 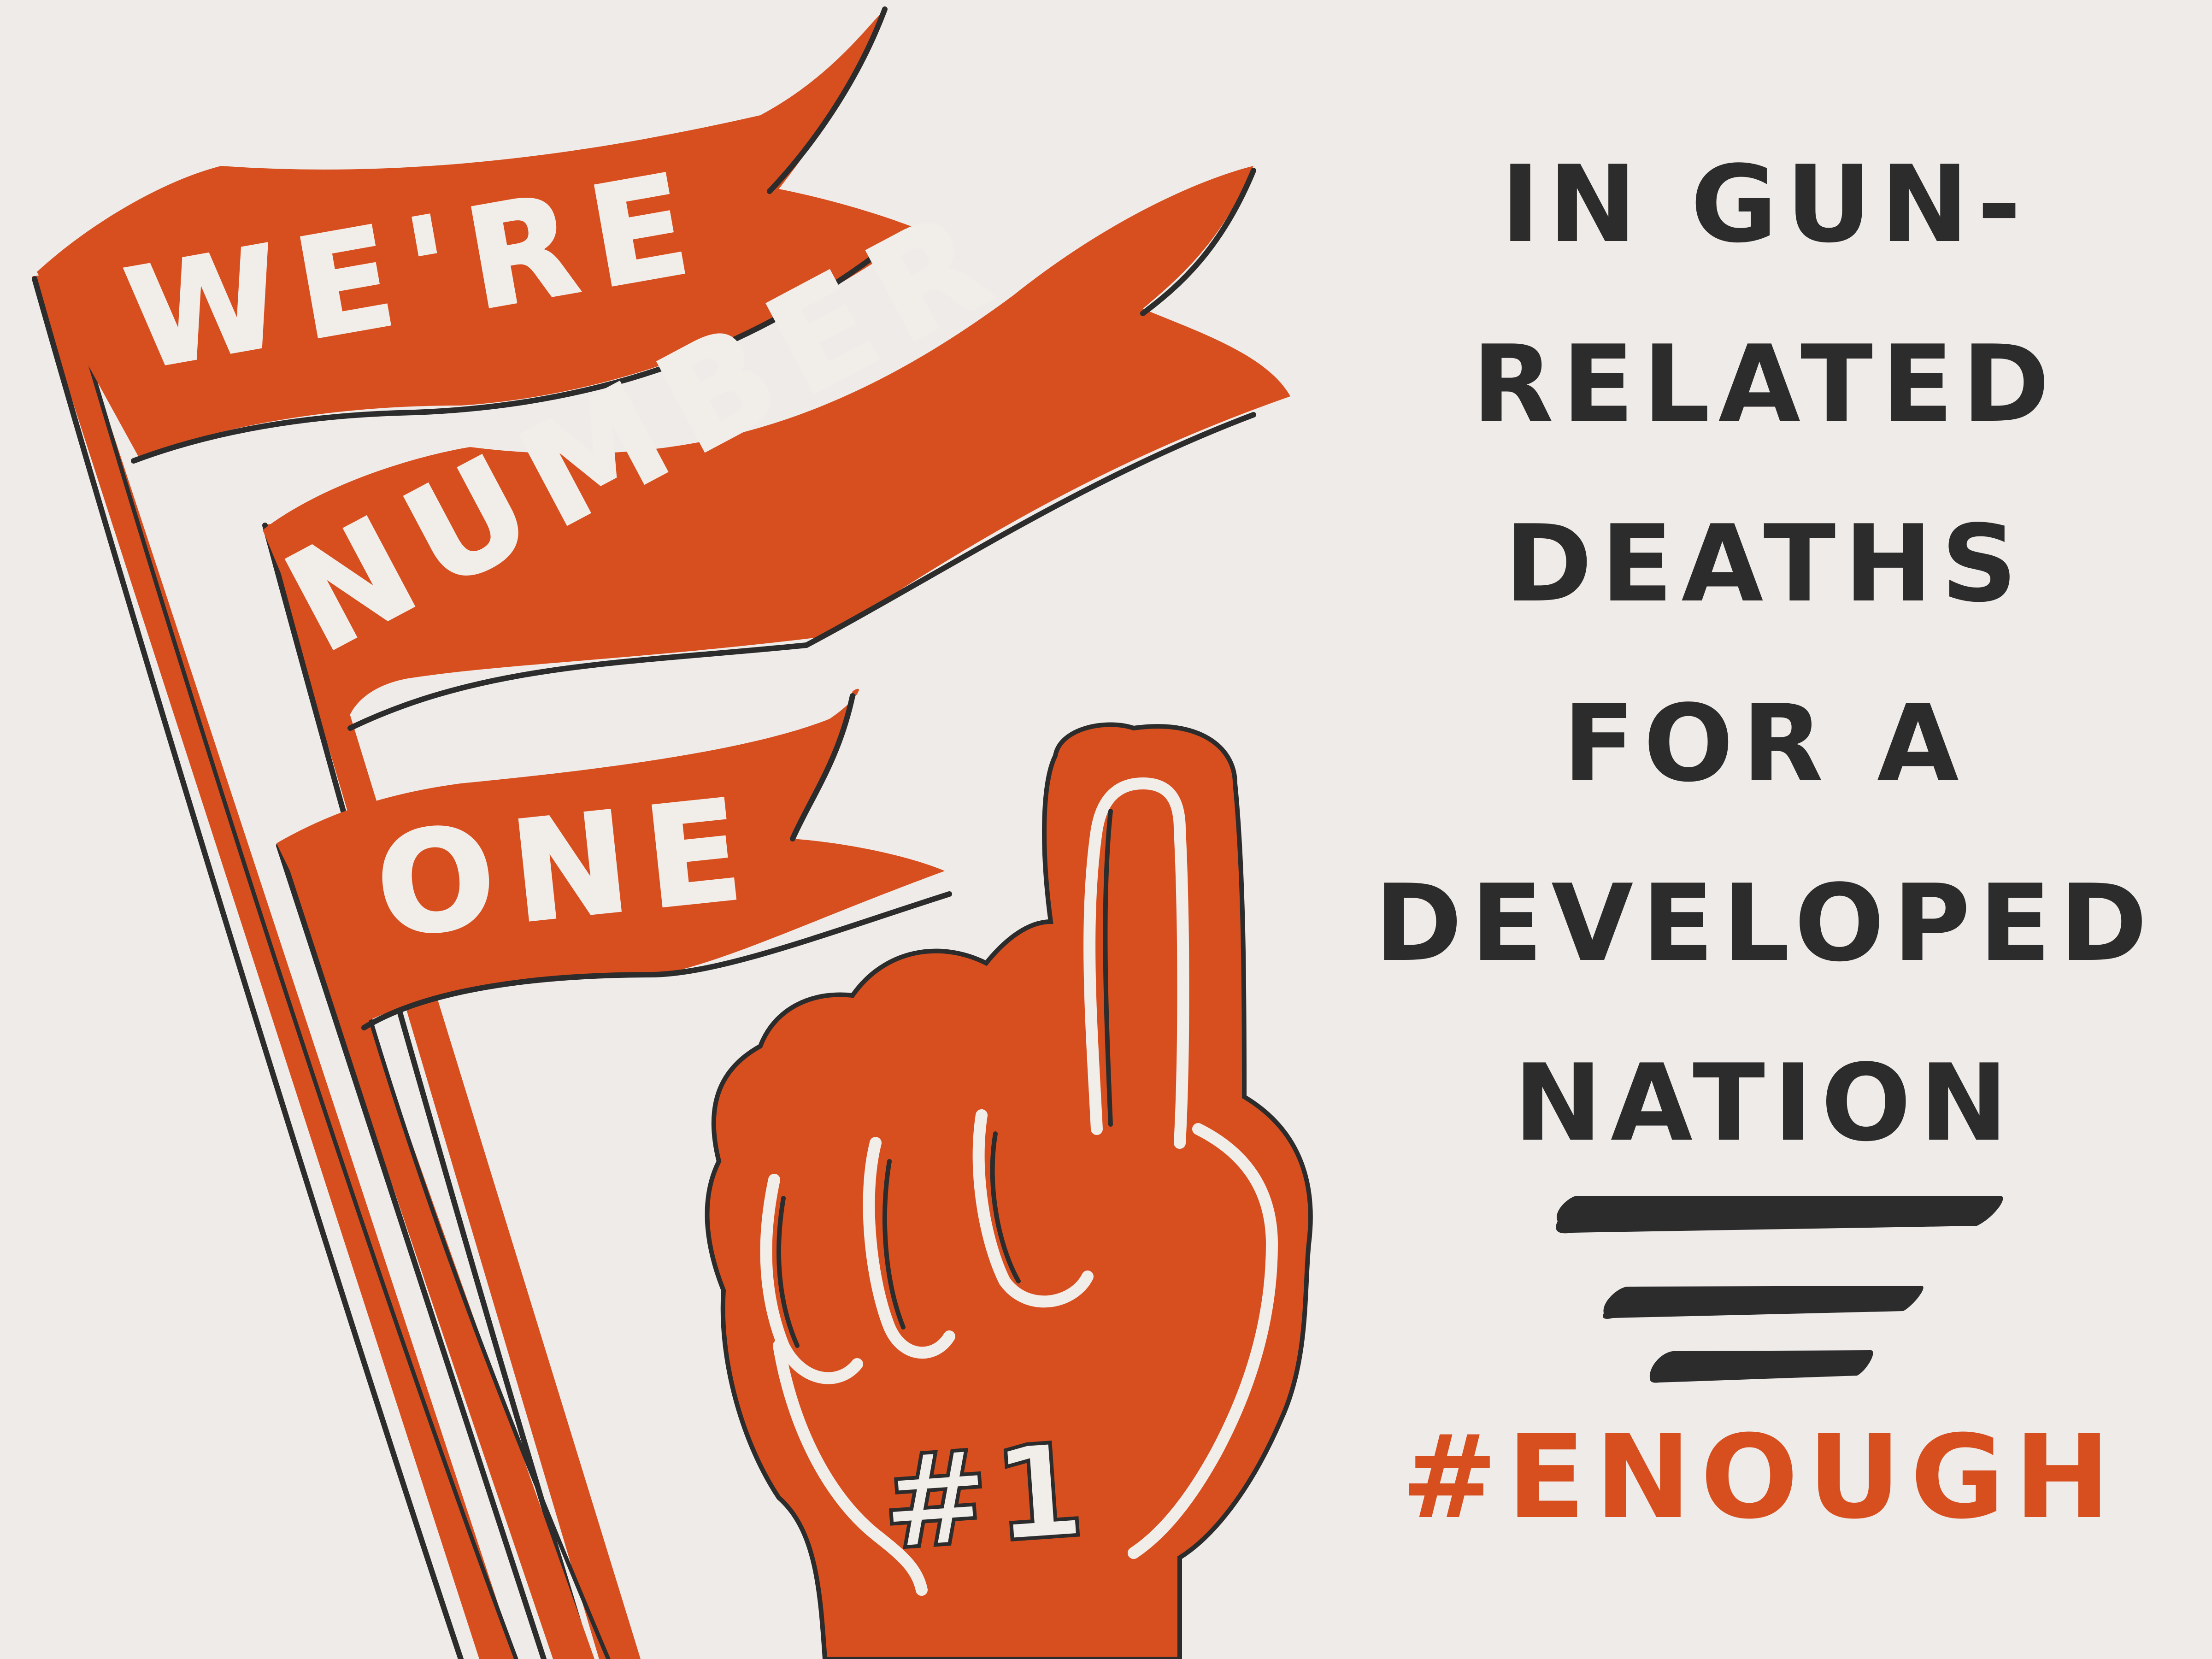 What do you see at coordinates (1765, 744) in the screenshot?
I see `headline-line-4: FOR A` at bounding box center [1765, 744].